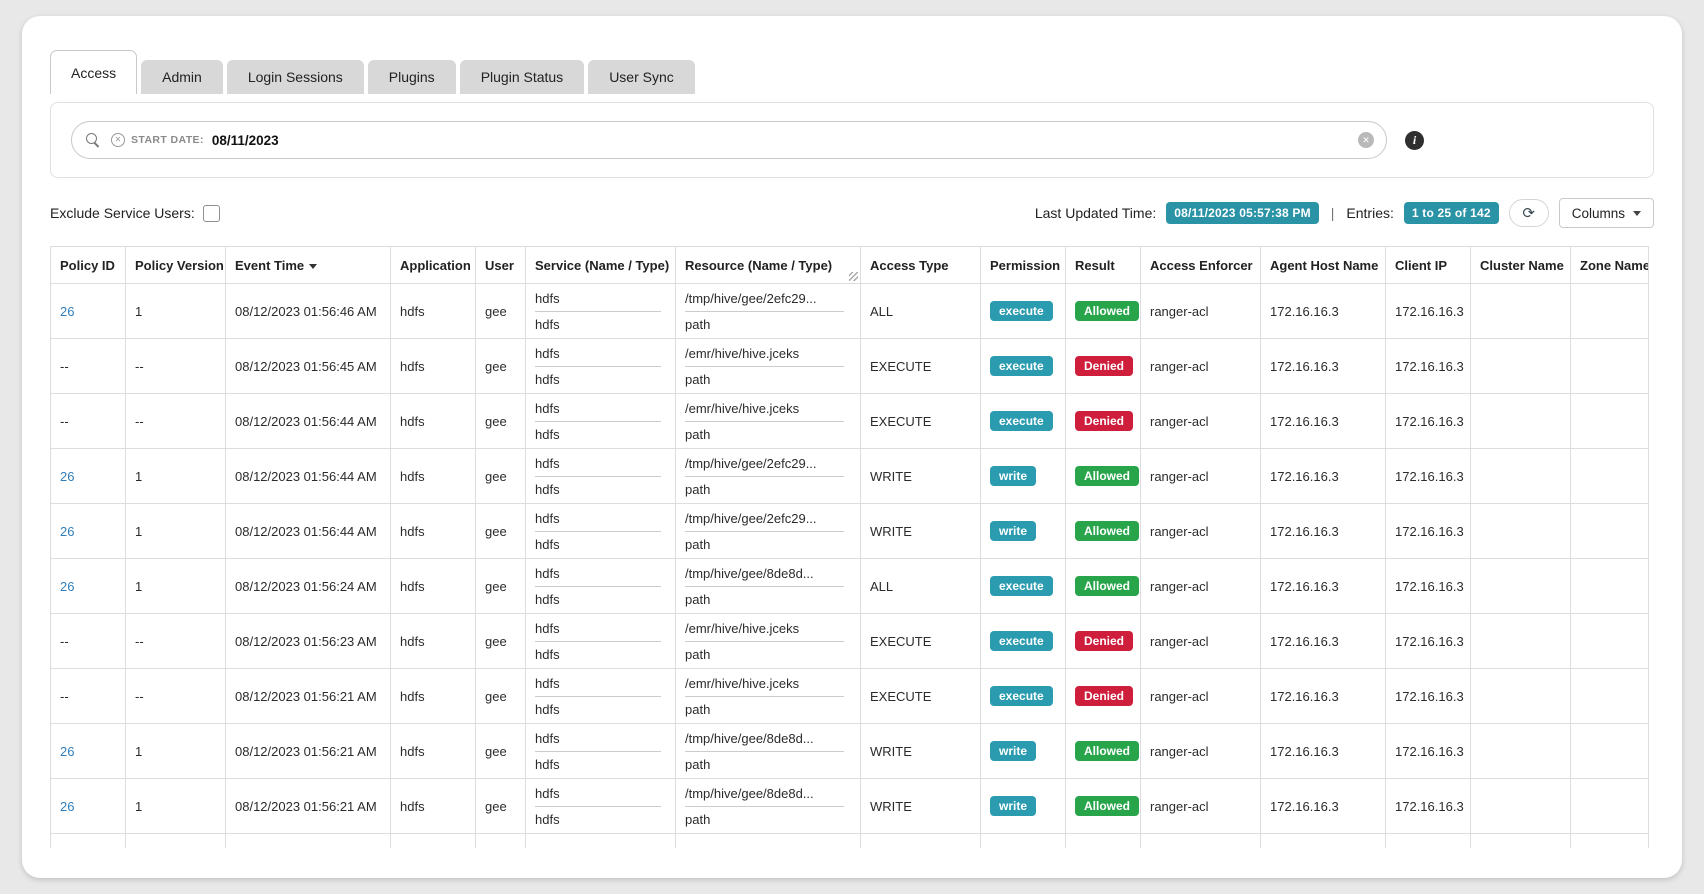 The width and height of the screenshot is (1704, 894). What do you see at coordinates (1200, 265) in the screenshot?
I see `column-header-access-enforcer: Access Enforcer` at bounding box center [1200, 265].